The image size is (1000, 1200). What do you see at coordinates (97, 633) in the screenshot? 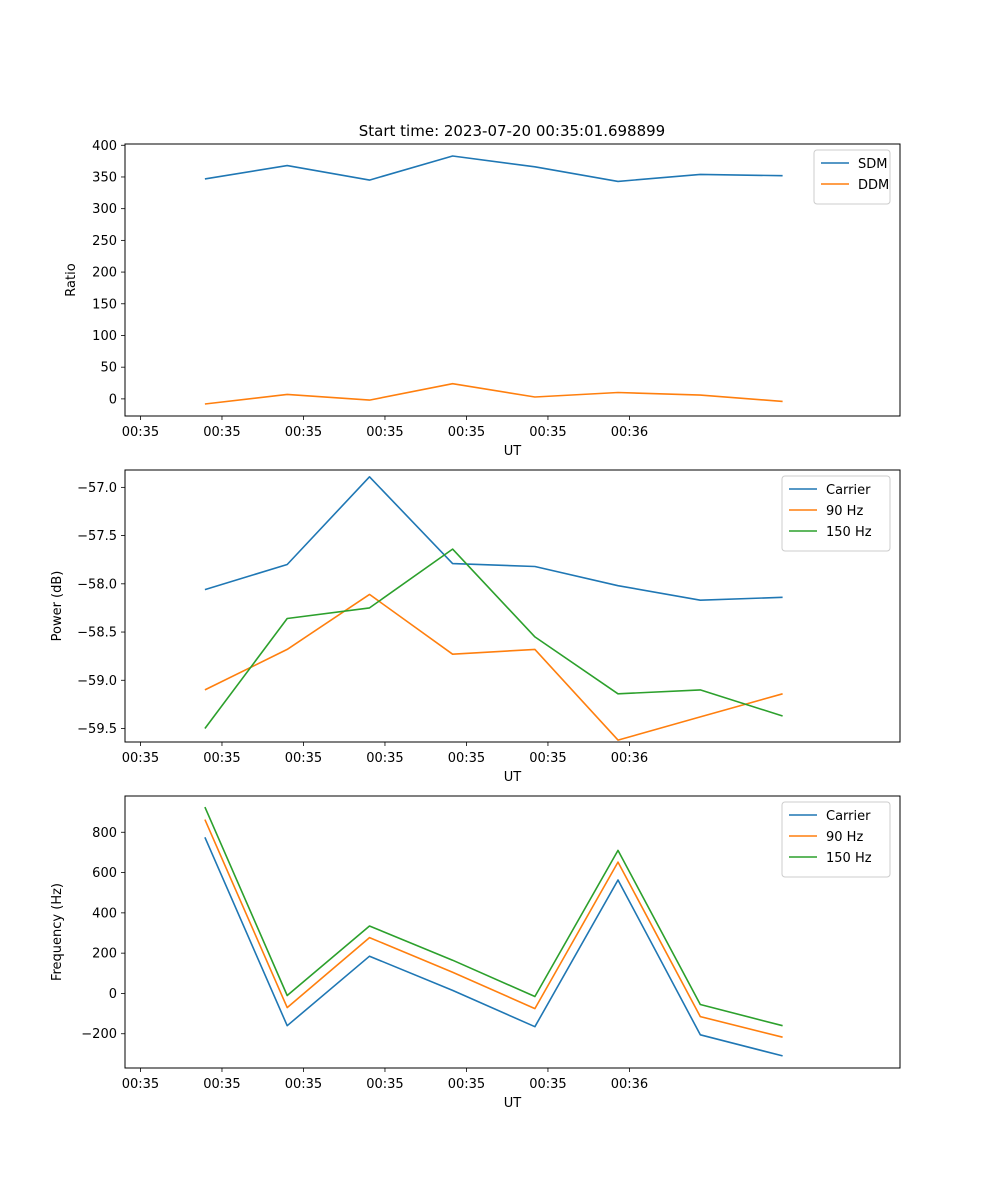
I see `y-tick-label: −58.5` at bounding box center [97, 633].